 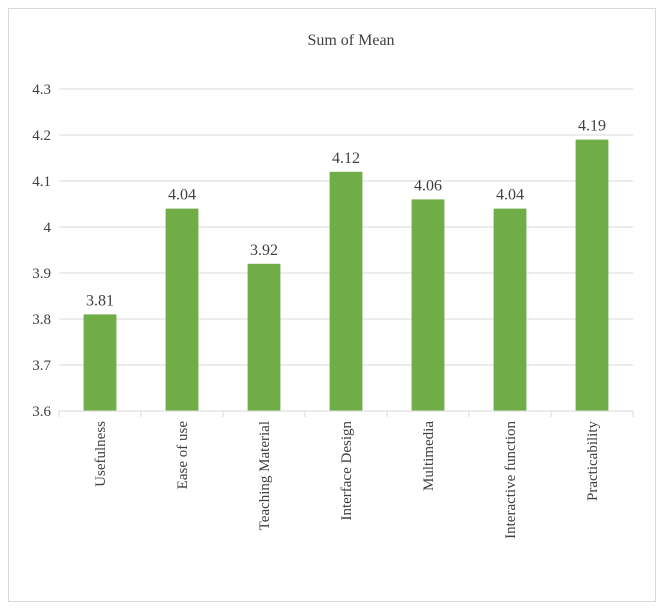 I want to click on y-tick-label: 4.1, so click(x=41, y=182).